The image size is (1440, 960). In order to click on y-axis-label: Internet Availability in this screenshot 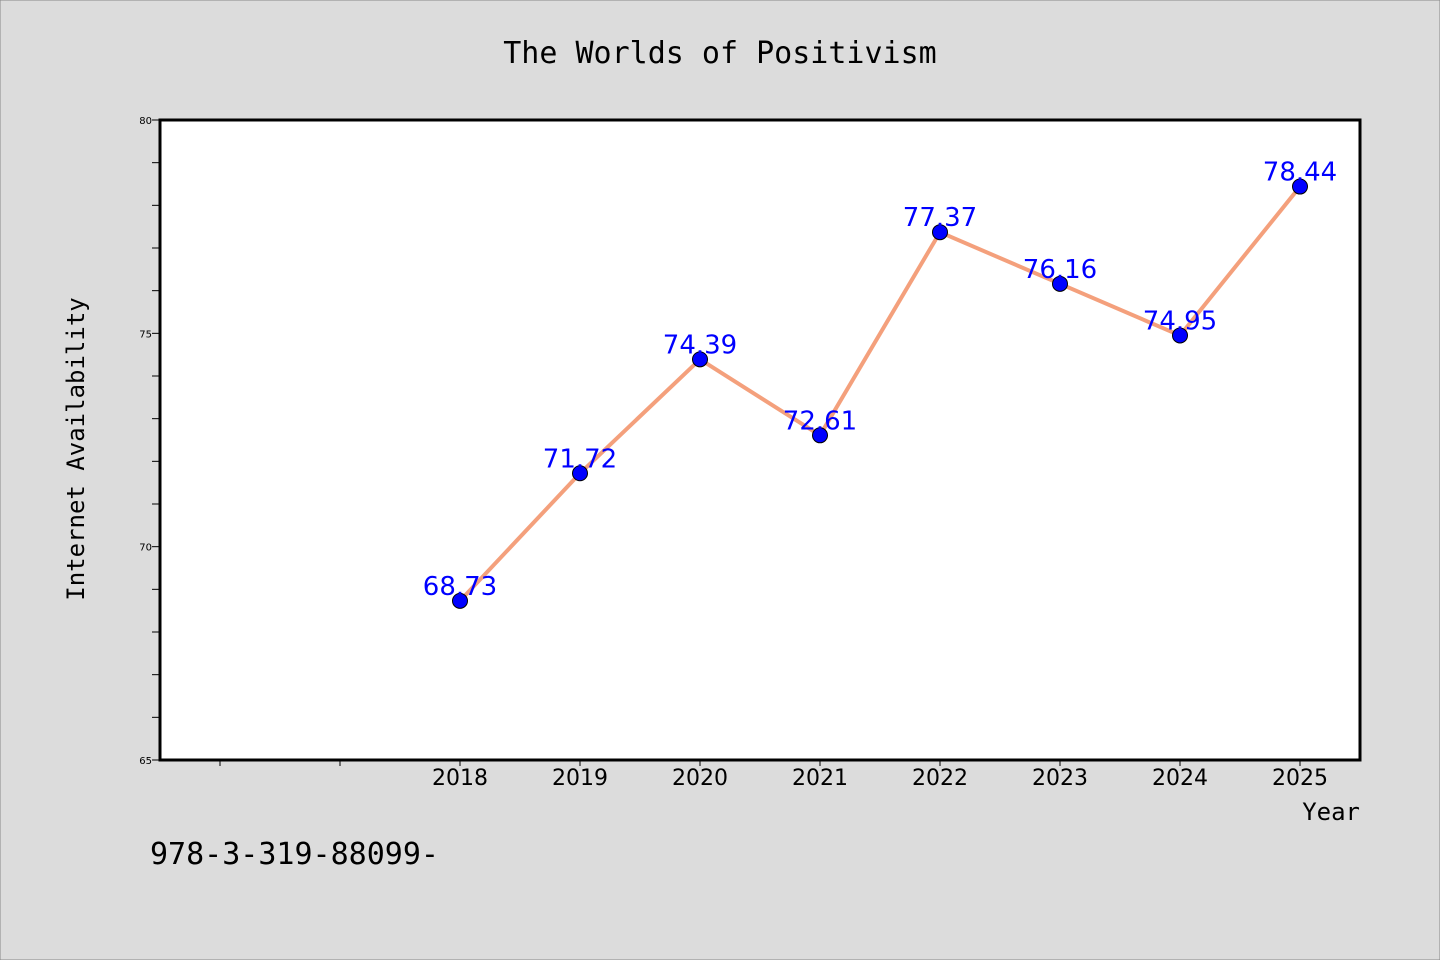, I will do `click(76, 448)`.